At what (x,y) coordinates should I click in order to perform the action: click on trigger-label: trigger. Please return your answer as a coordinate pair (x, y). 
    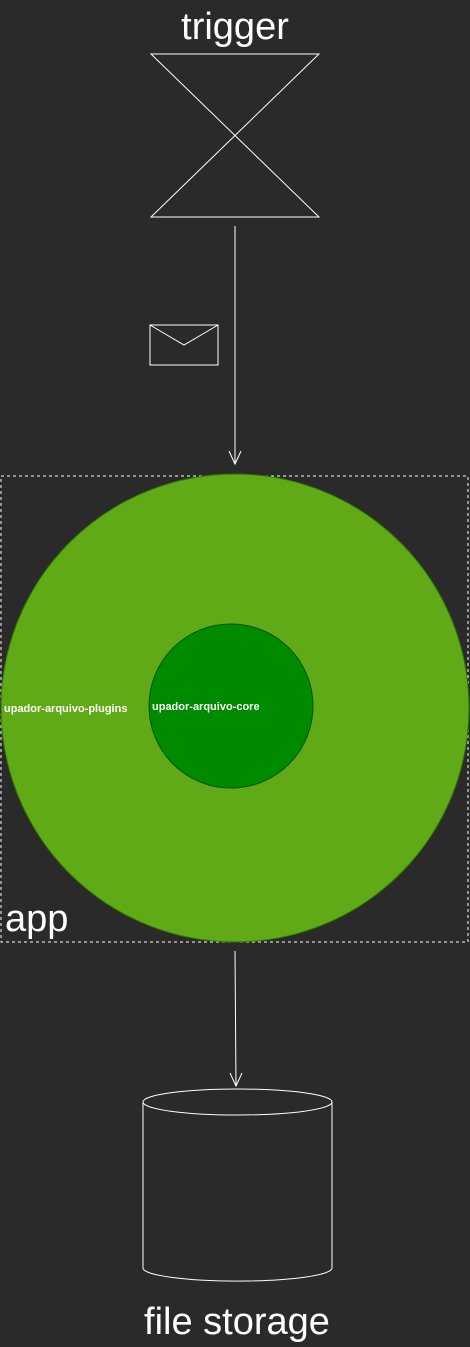
    Looking at the image, I should click on (235, 27).